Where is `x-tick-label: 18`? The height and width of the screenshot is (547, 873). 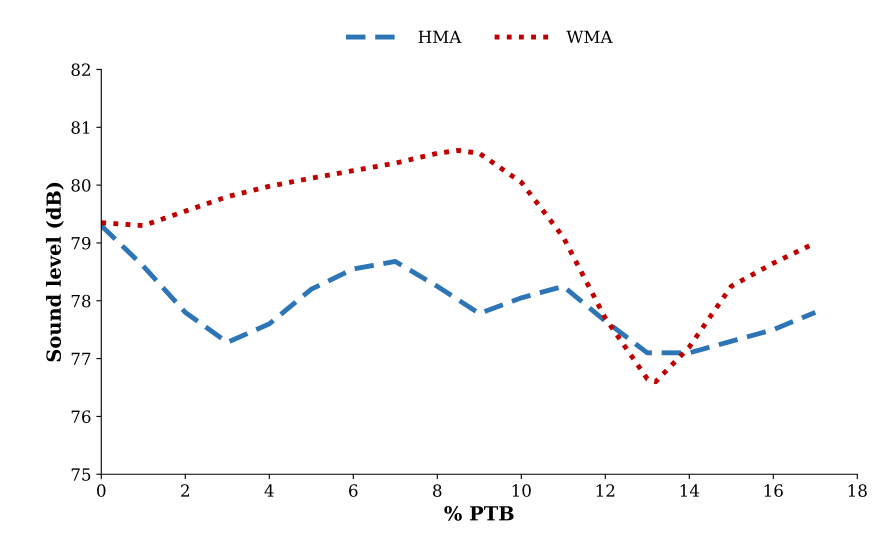
x-tick-label: 18 is located at coordinates (857, 490).